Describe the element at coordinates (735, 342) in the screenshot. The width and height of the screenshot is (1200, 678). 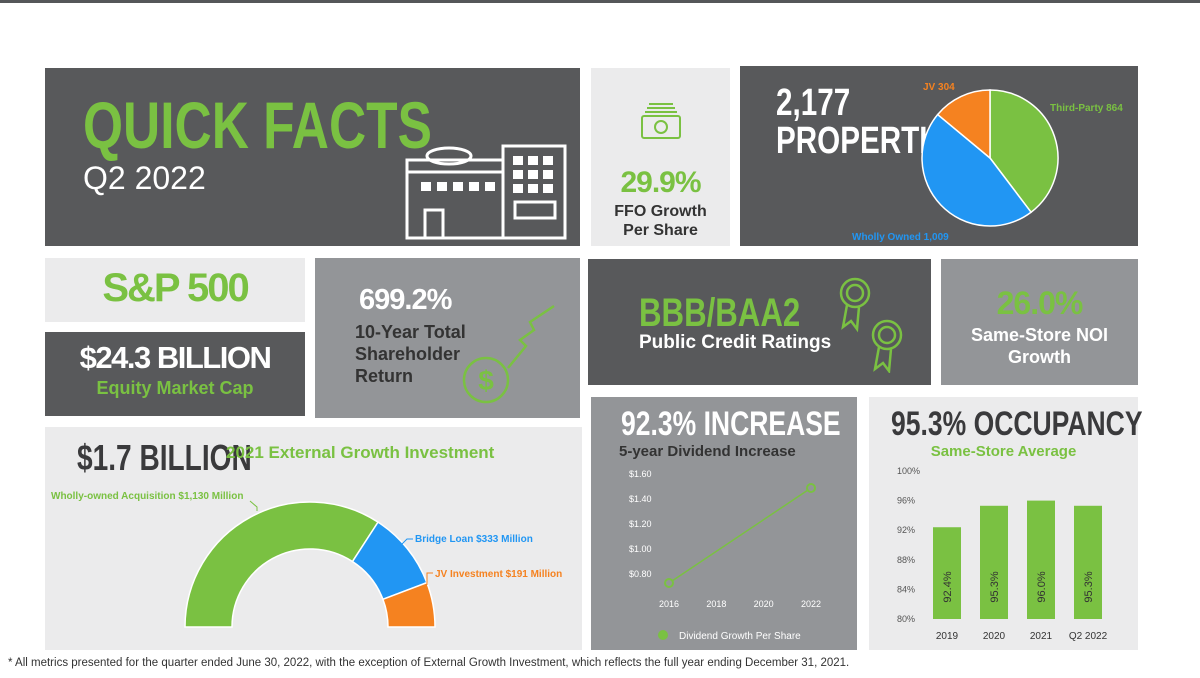
I see `credit-label: Public Credit Ratings` at that location.